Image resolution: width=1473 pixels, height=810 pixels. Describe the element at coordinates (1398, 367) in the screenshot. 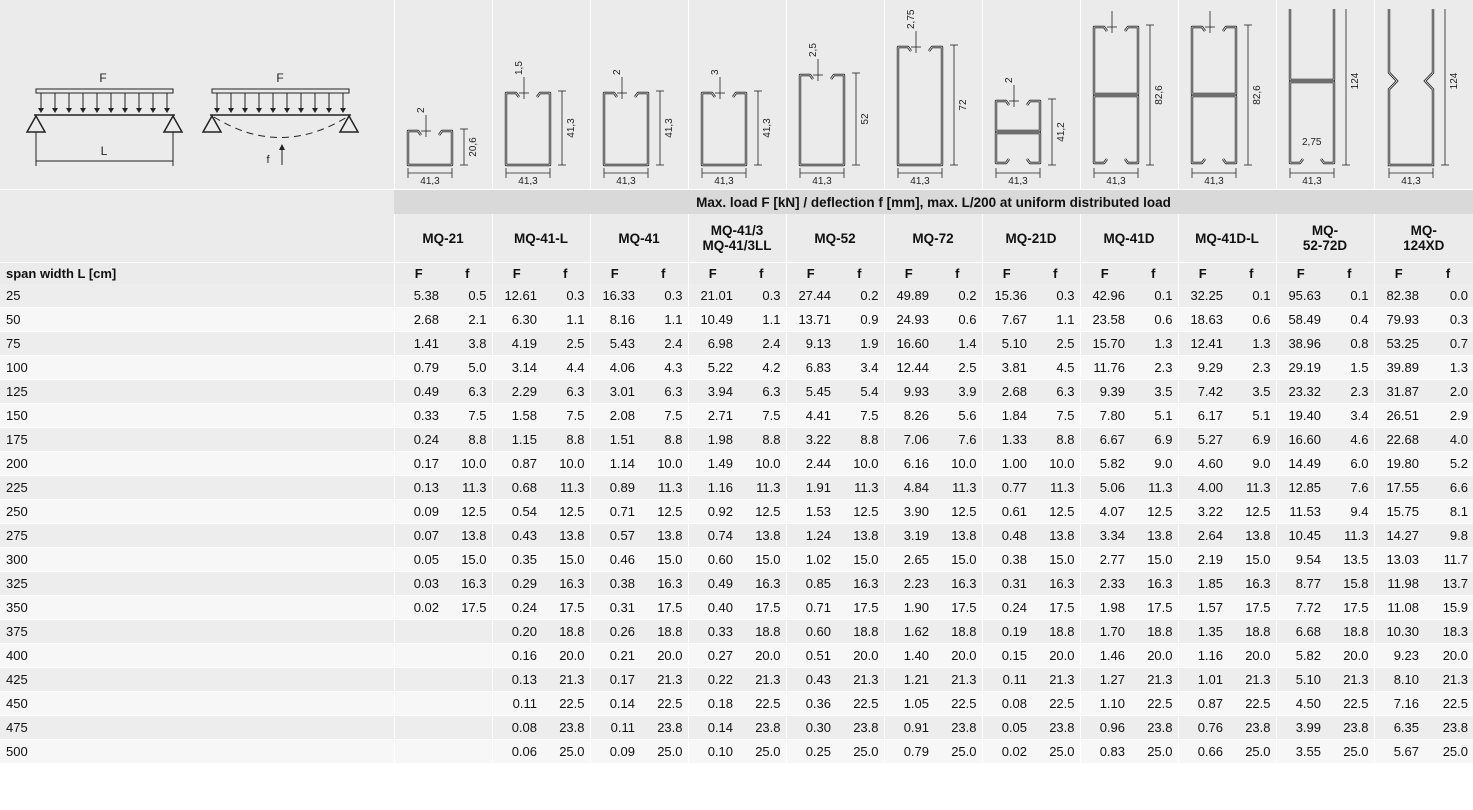

I see `load-value: 39.89` at that location.